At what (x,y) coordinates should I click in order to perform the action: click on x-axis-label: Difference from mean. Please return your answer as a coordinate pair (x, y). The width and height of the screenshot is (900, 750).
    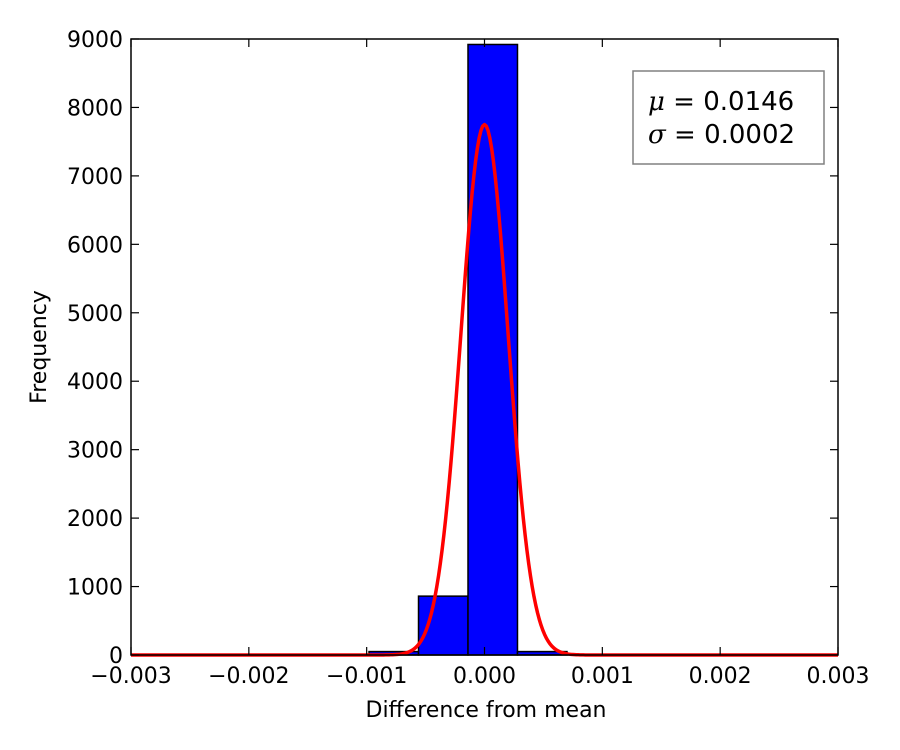
    Looking at the image, I should click on (486, 710).